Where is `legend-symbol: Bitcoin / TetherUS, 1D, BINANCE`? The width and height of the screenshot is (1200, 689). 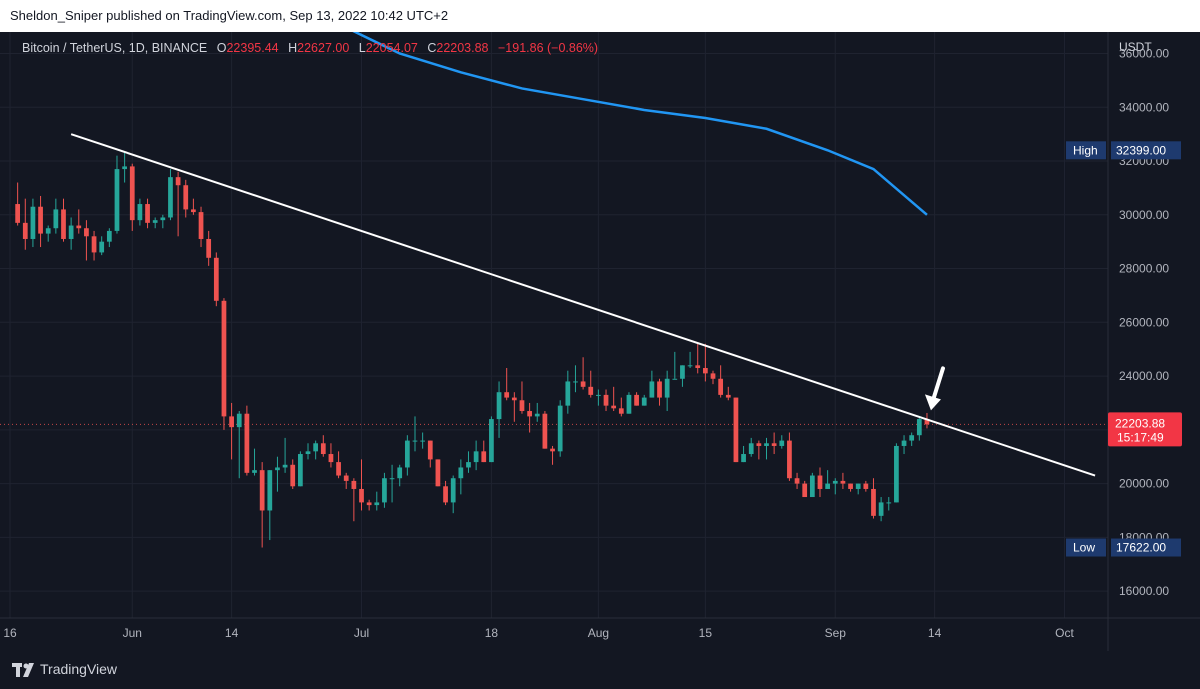 legend-symbol: Bitcoin / TetherUS, 1D, BINANCE is located at coordinates (115, 48).